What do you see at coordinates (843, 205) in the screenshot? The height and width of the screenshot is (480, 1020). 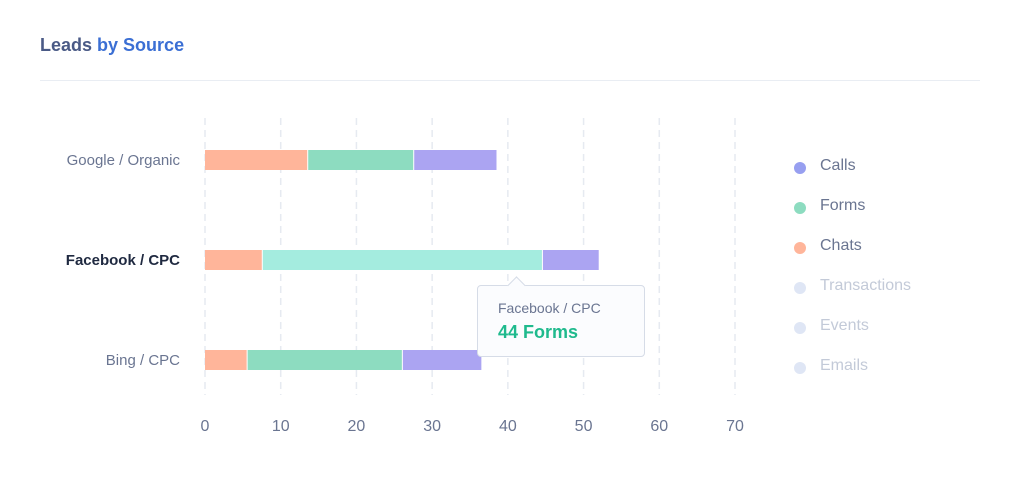 I see `legend-label: Forms` at bounding box center [843, 205].